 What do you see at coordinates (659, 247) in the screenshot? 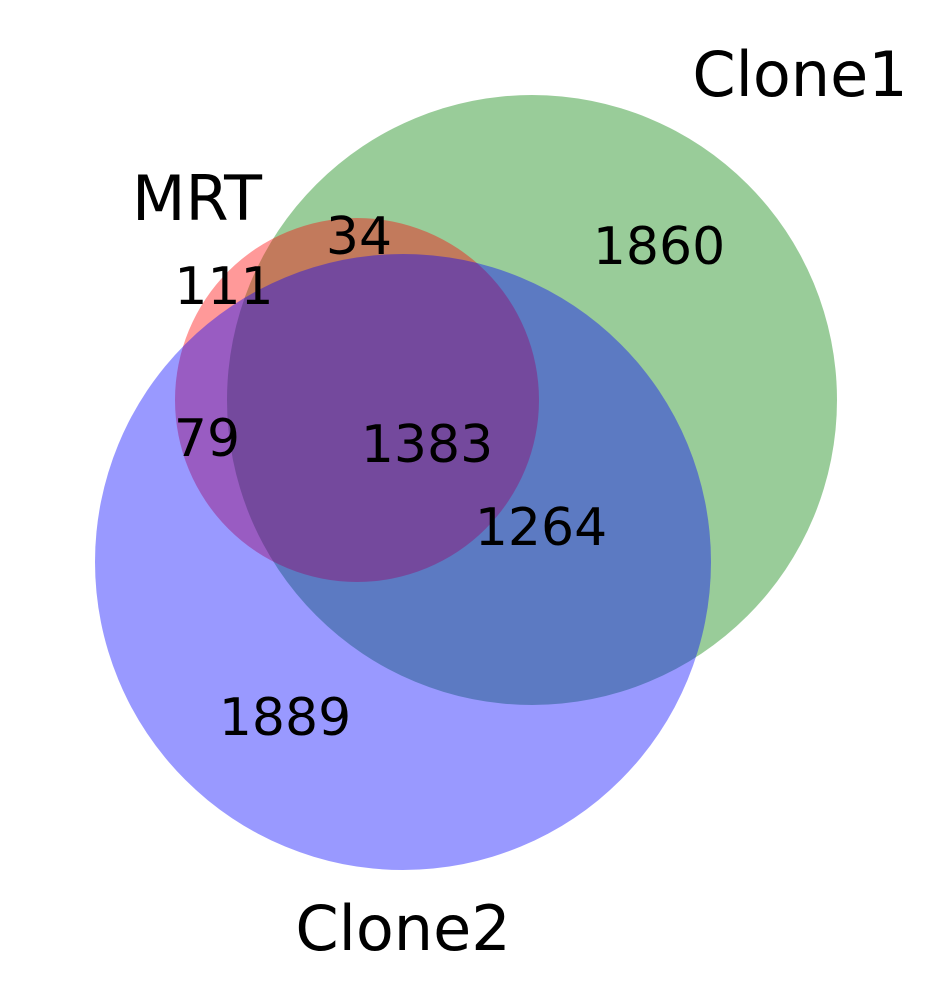
I see `region-clone1-only: 1860` at bounding box center [659, 247].